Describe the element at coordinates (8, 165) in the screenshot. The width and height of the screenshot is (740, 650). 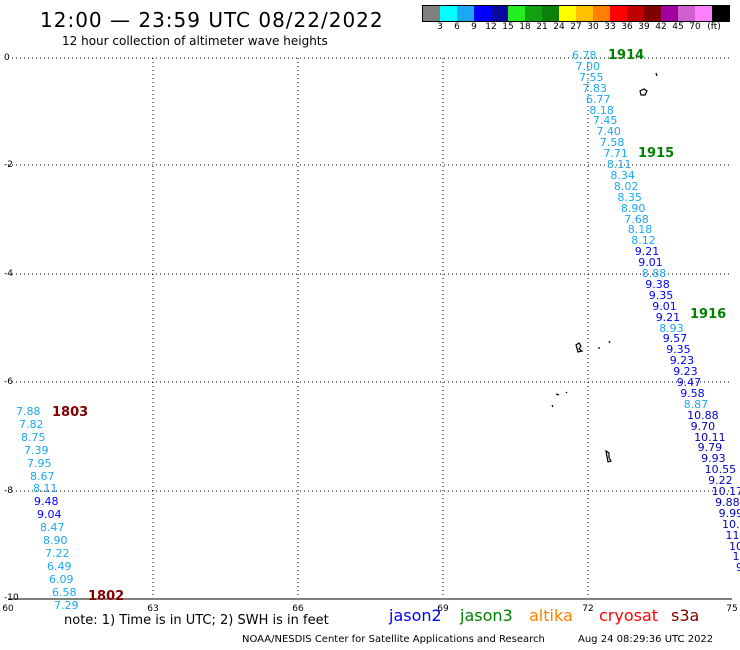
I see `y-tick-label: -2` at that location.